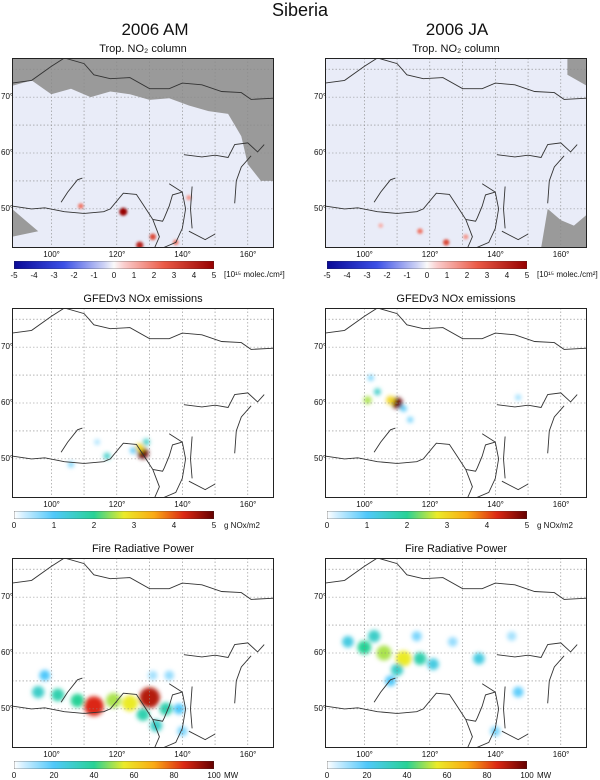 This screenshot has height=780, width=600. I want to click on panel-0-1-colorbar, so click(427, 265).